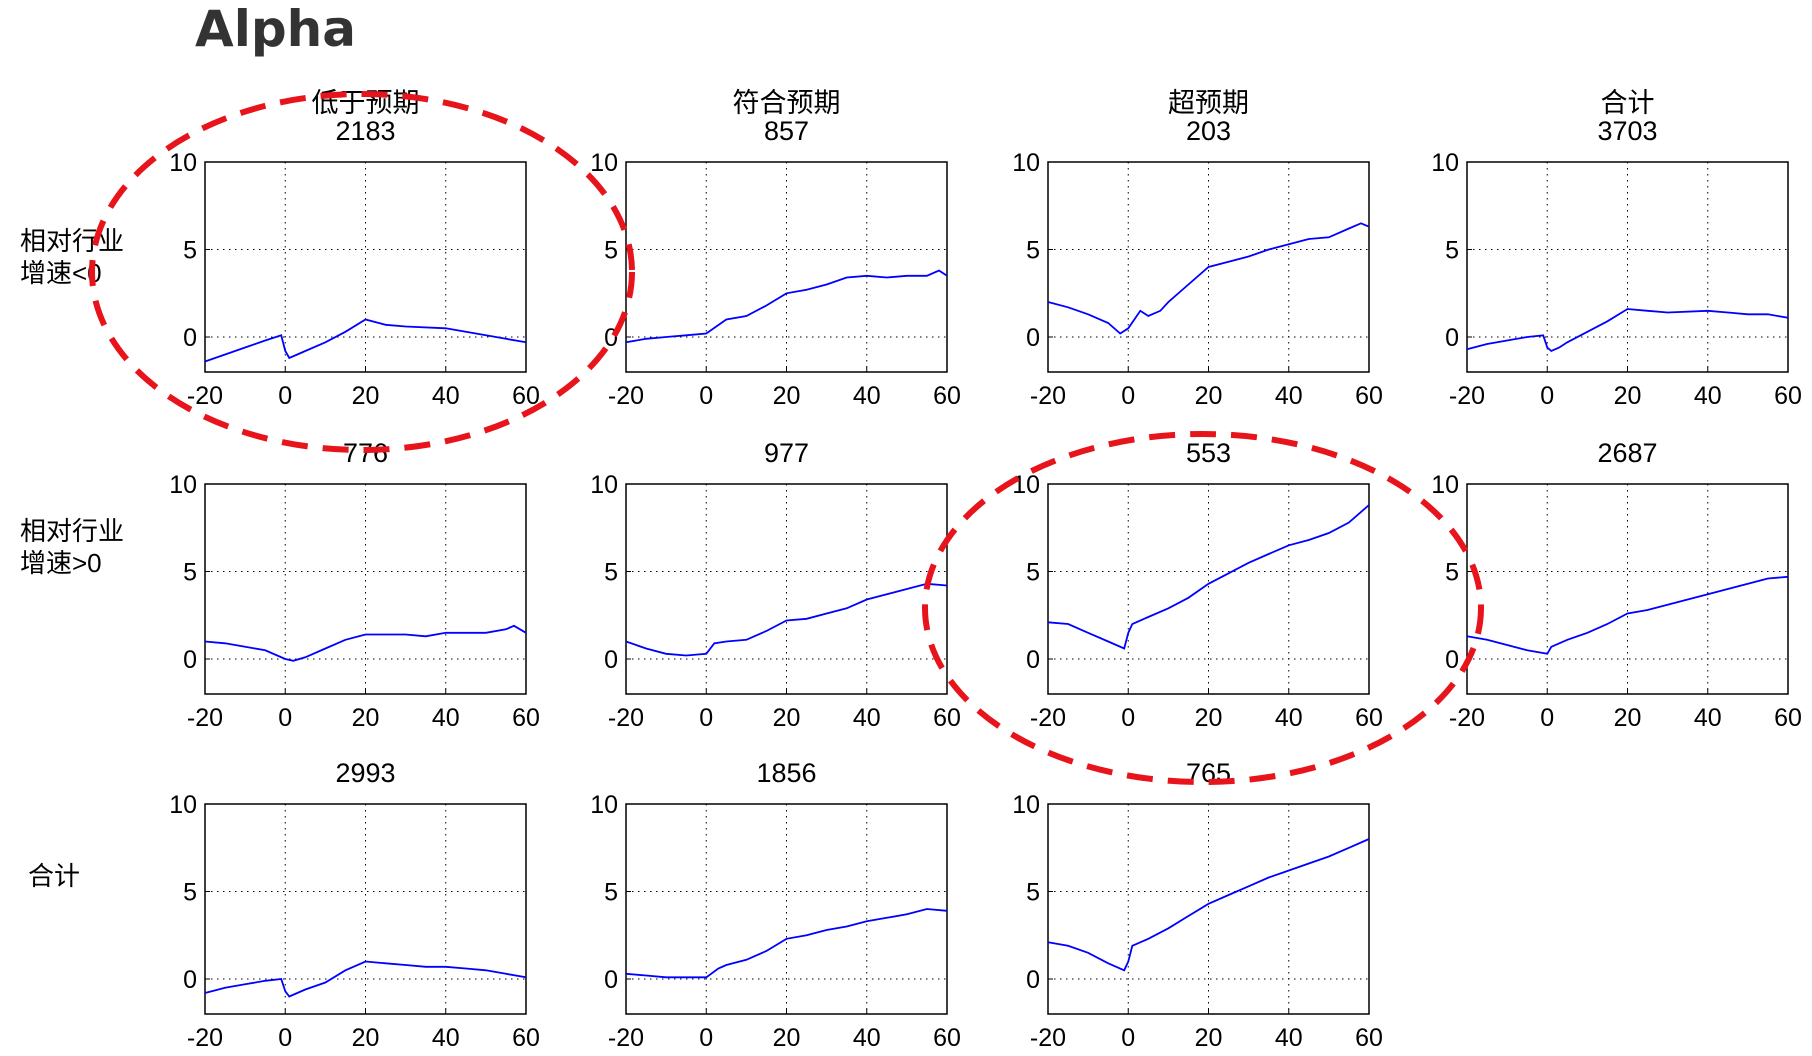 This screenshot has height=1056, width=1812. I want to click on highlight-ellipse-beat-expectation, so click(1203, 608).